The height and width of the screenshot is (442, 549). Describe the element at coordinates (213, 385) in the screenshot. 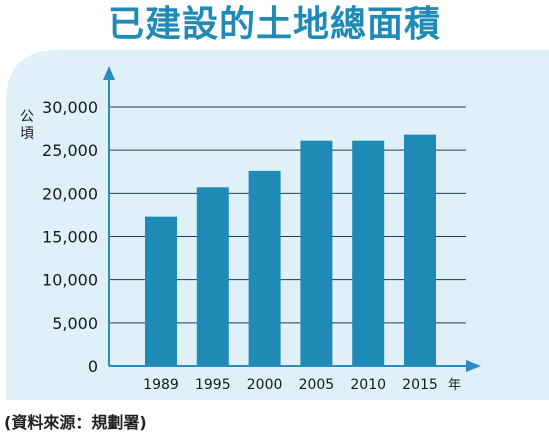

I see `x-tick-label: 1995` at that location.